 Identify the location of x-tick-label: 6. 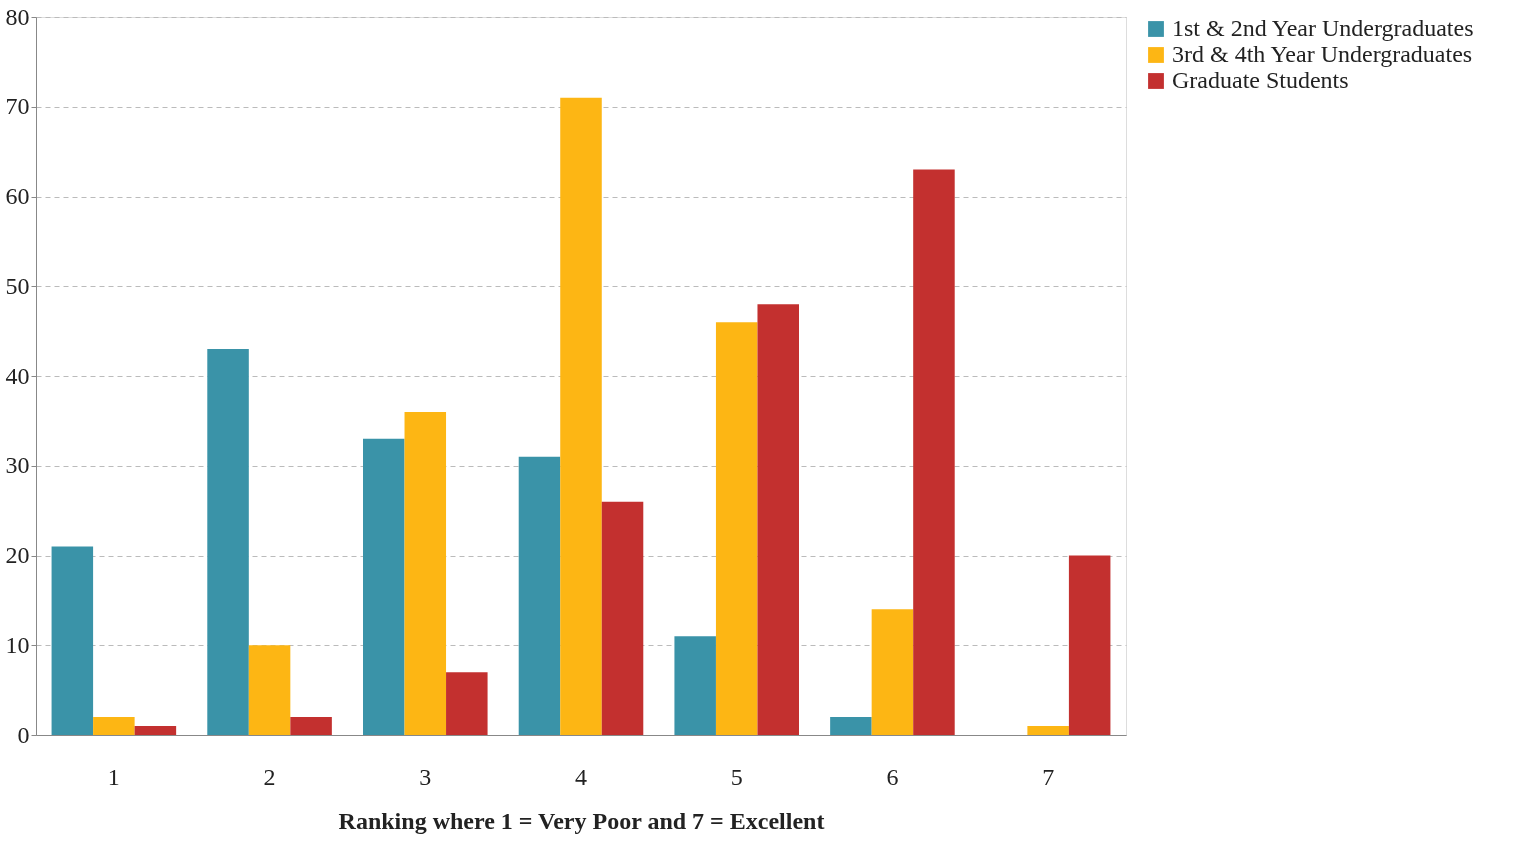
(892, 776).